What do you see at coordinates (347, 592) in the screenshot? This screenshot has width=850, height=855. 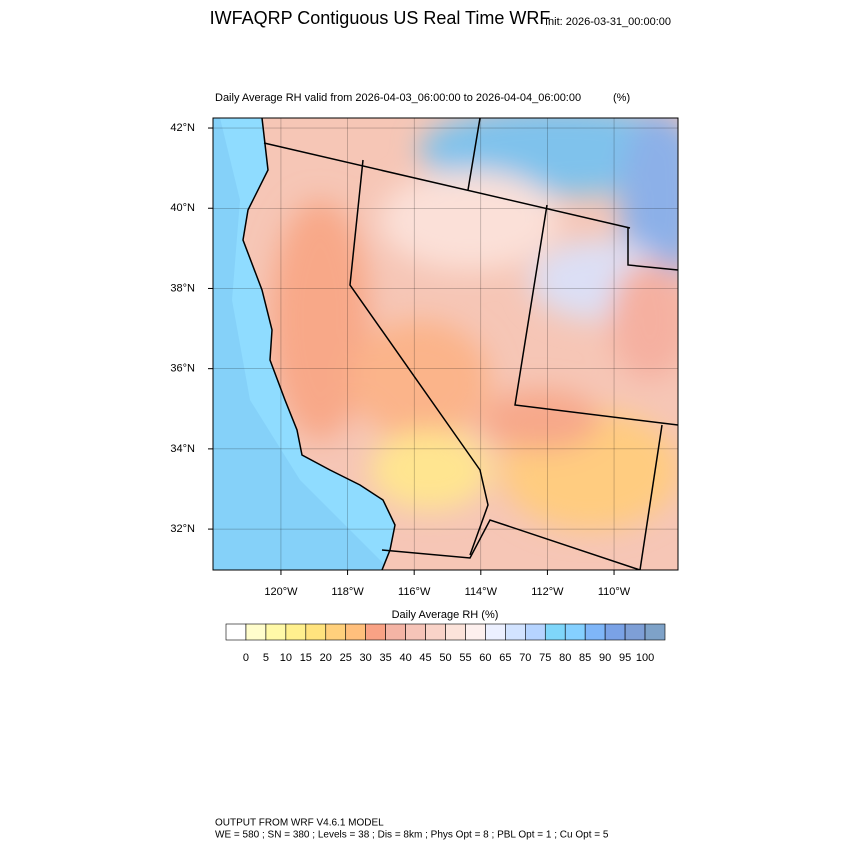 I see `x-tick-label: 118°W` at bounding box center [347, 592].